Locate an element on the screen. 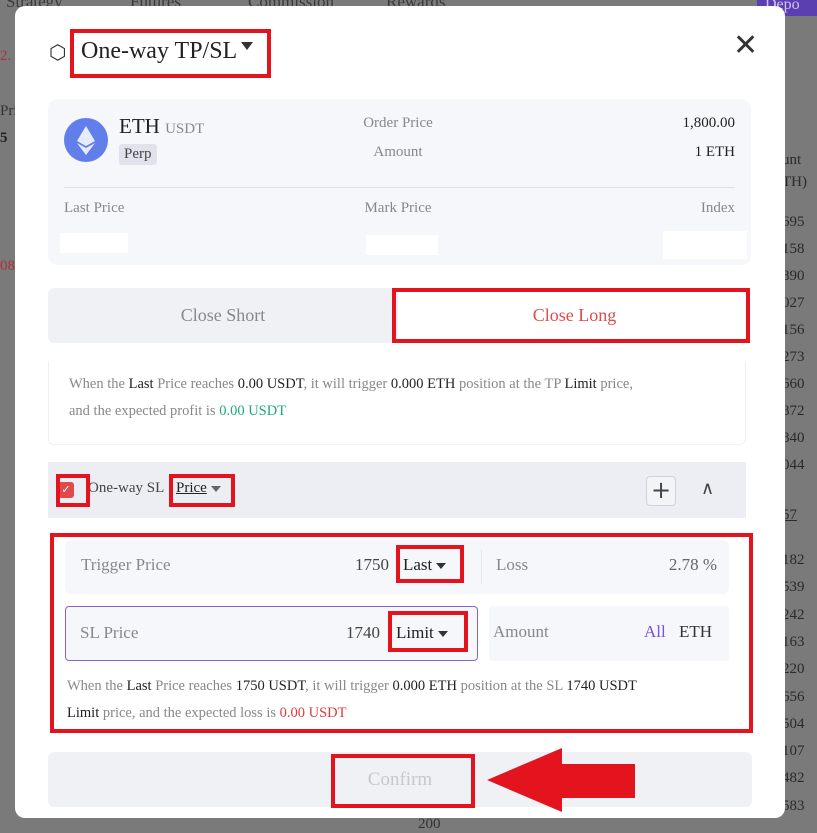  bg-order-book-value: 242 is located at coordinates (793, 614).